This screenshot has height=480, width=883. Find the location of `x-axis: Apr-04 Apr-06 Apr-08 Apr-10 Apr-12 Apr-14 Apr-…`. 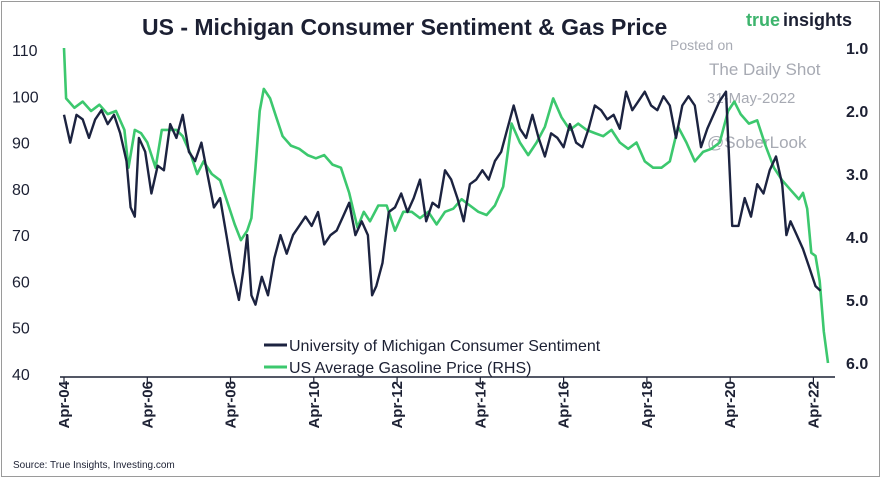

x-axis: Apr-04 Apr-06 Apr-08 Apr-10 Apr-12 Apr-14 Apr-… is located at coordinates (439, 403).